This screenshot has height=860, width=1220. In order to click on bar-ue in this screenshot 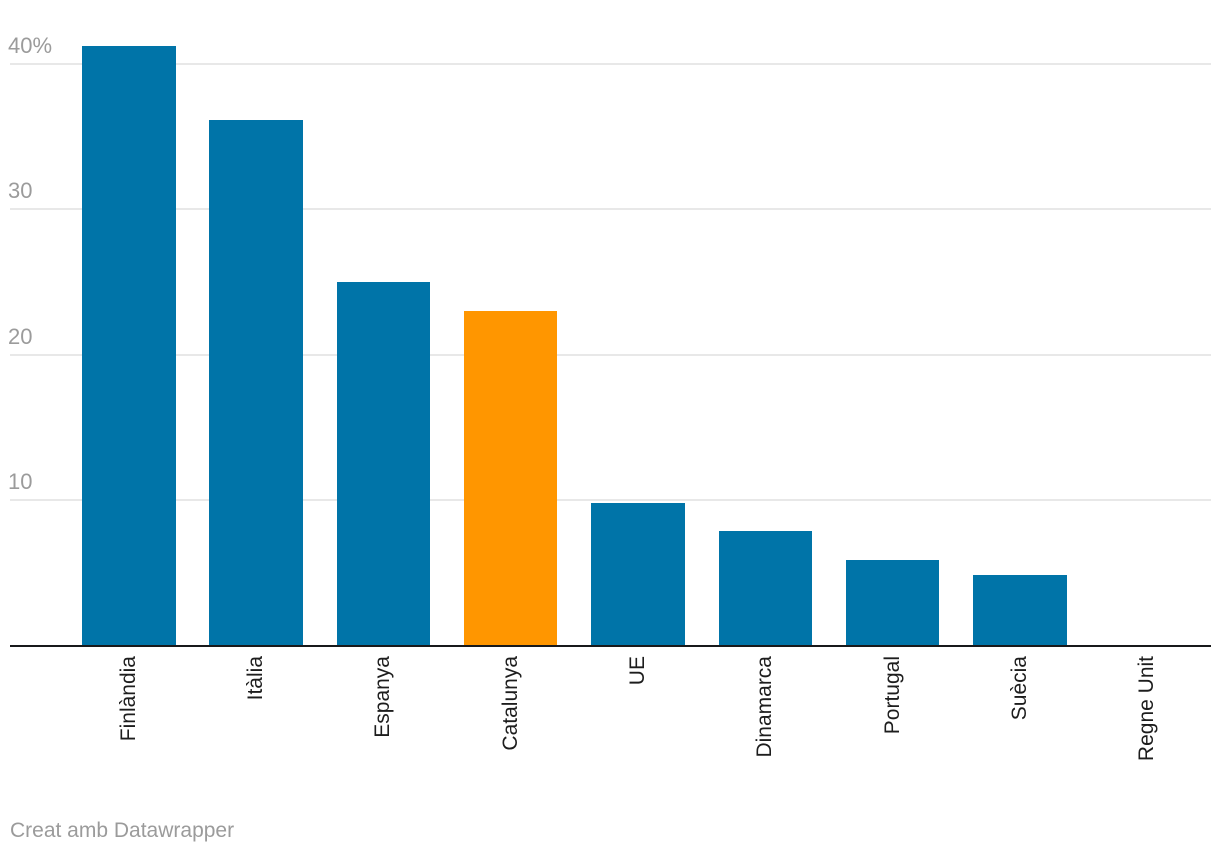, I will do `click(638, 574)`.